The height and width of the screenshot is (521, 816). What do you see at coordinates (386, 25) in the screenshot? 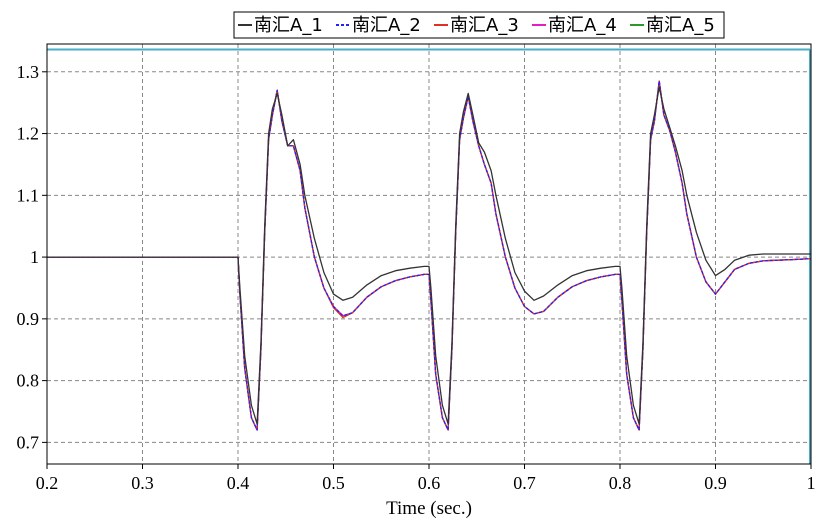
I see `legend-label: 南汇A_2` at bounding box center [386, 25].